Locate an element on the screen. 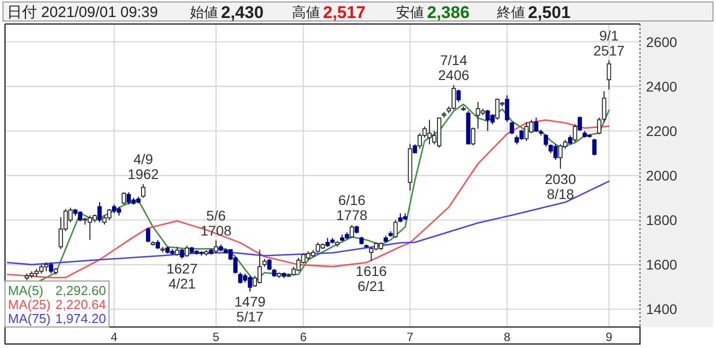 Image resolution: width=716 pixels, height=348 pixels. annotation: 1627 4/21 is located at coordinates (182, 276).